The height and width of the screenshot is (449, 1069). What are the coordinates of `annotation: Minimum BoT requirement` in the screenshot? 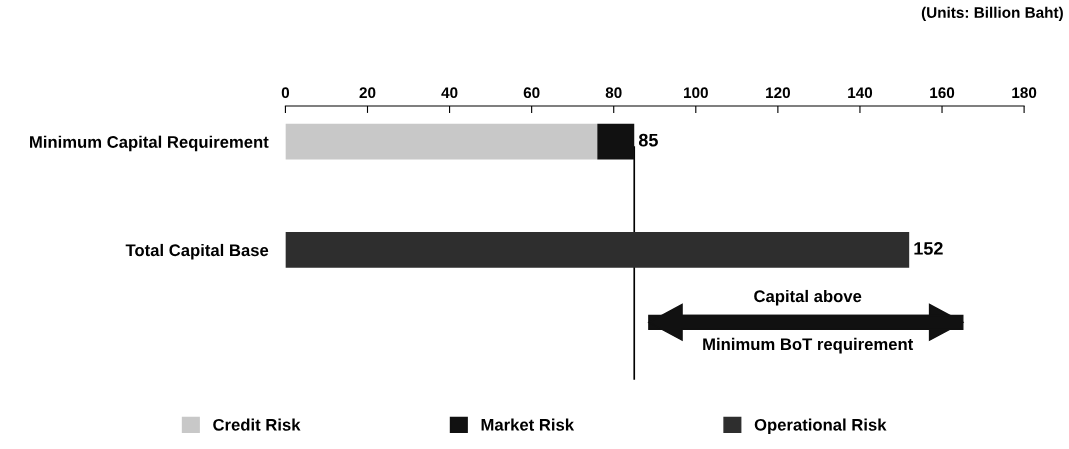 It's located at (808, 345).